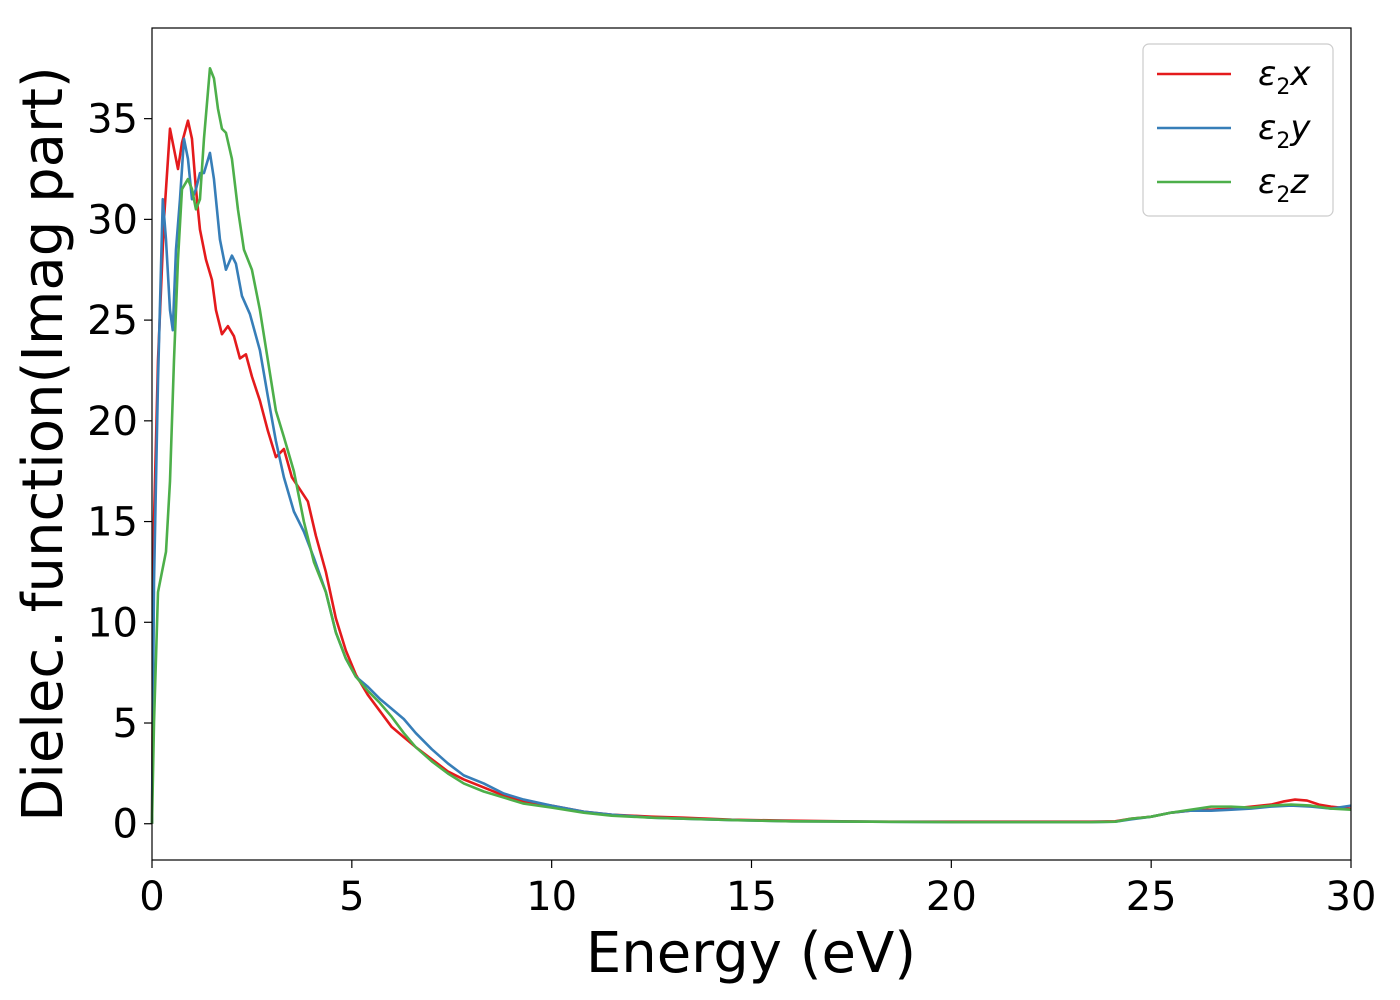 The image size is (1400, 1000). I want to click on legend-label-z: ε2z, so click(1283, 185).